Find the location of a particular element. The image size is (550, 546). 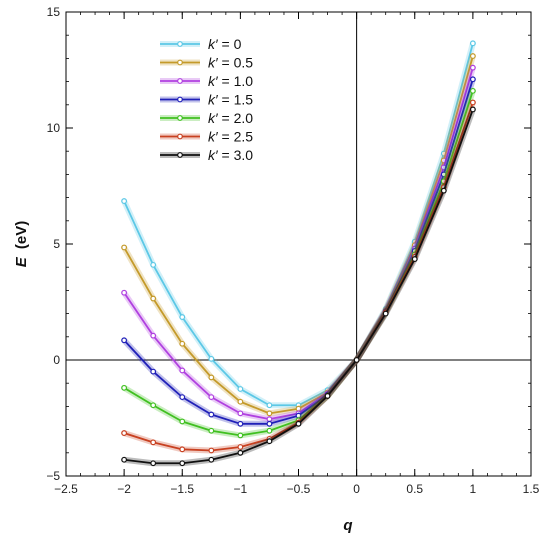

x-tick-label: 1.5 is located at coordinates (531, 489).